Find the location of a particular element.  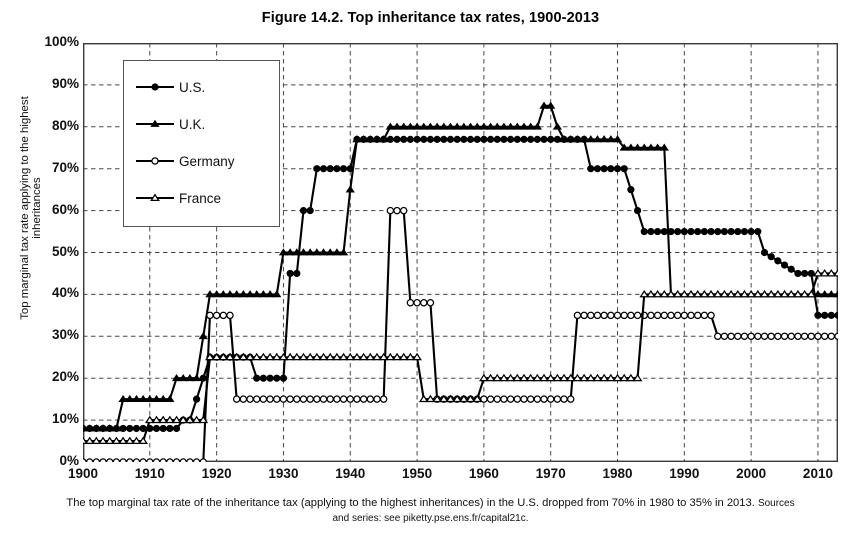

legend-label: U.S. is located at coordinates (192, 87).